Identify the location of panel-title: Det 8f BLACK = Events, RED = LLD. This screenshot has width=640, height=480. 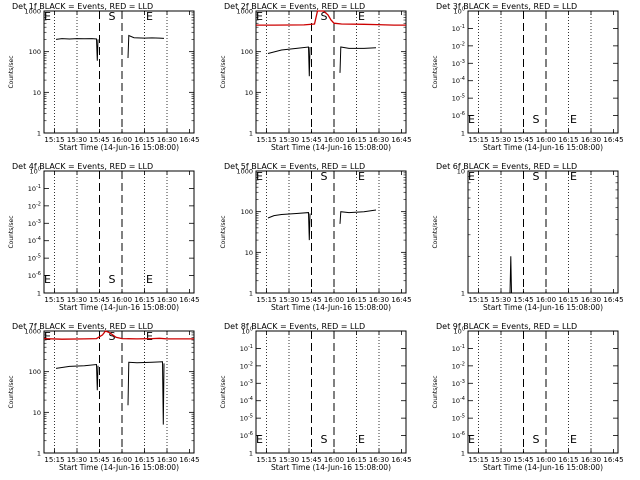
(294, 326).